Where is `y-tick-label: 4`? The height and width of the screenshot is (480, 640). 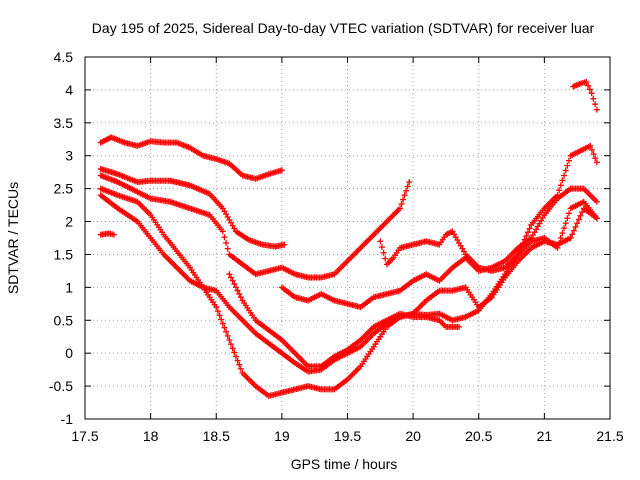 y-tick-label: 4 is located at coordinates (69, 90).